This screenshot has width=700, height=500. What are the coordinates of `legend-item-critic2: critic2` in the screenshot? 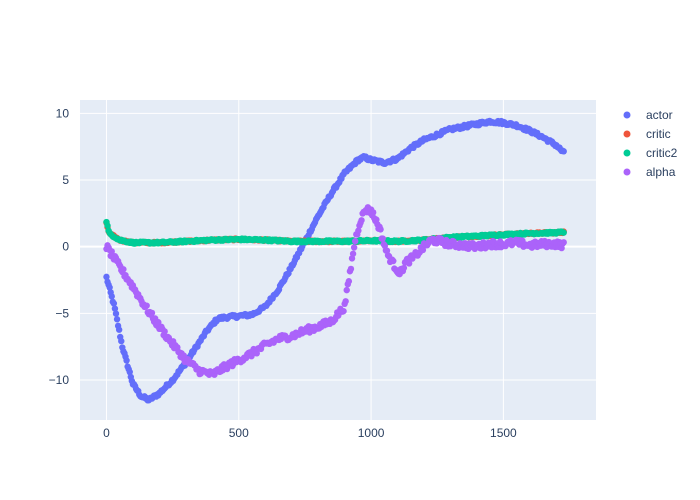 It's located at (650, 153).